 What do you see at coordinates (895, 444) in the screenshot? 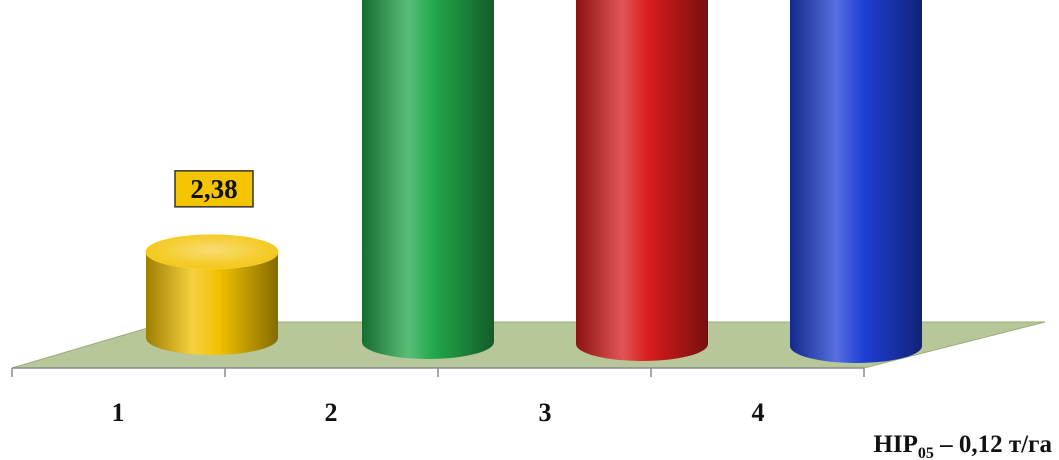
I see `lsd-note-main: НІР` at bounding box center [895, 444].